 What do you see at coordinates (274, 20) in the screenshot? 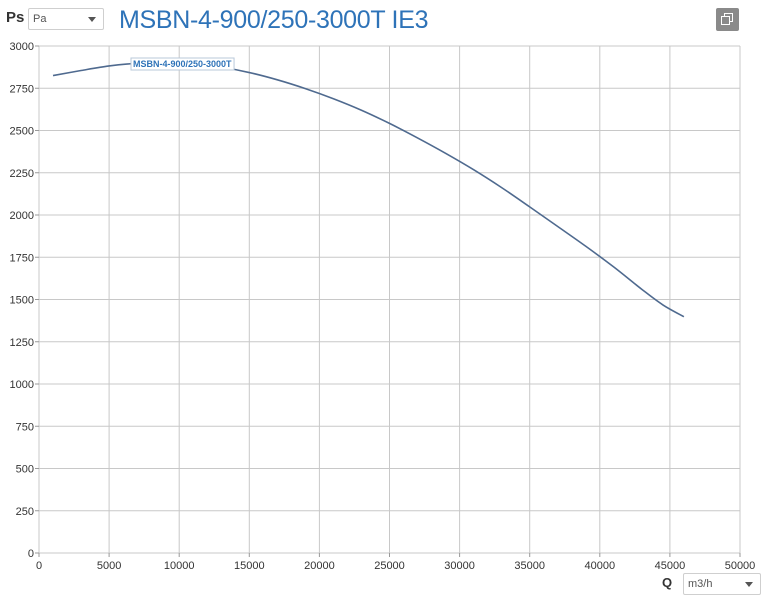
I see `chart-title: MSBN-4-900/250-3000T IE3` at bounding box center [274, 20].